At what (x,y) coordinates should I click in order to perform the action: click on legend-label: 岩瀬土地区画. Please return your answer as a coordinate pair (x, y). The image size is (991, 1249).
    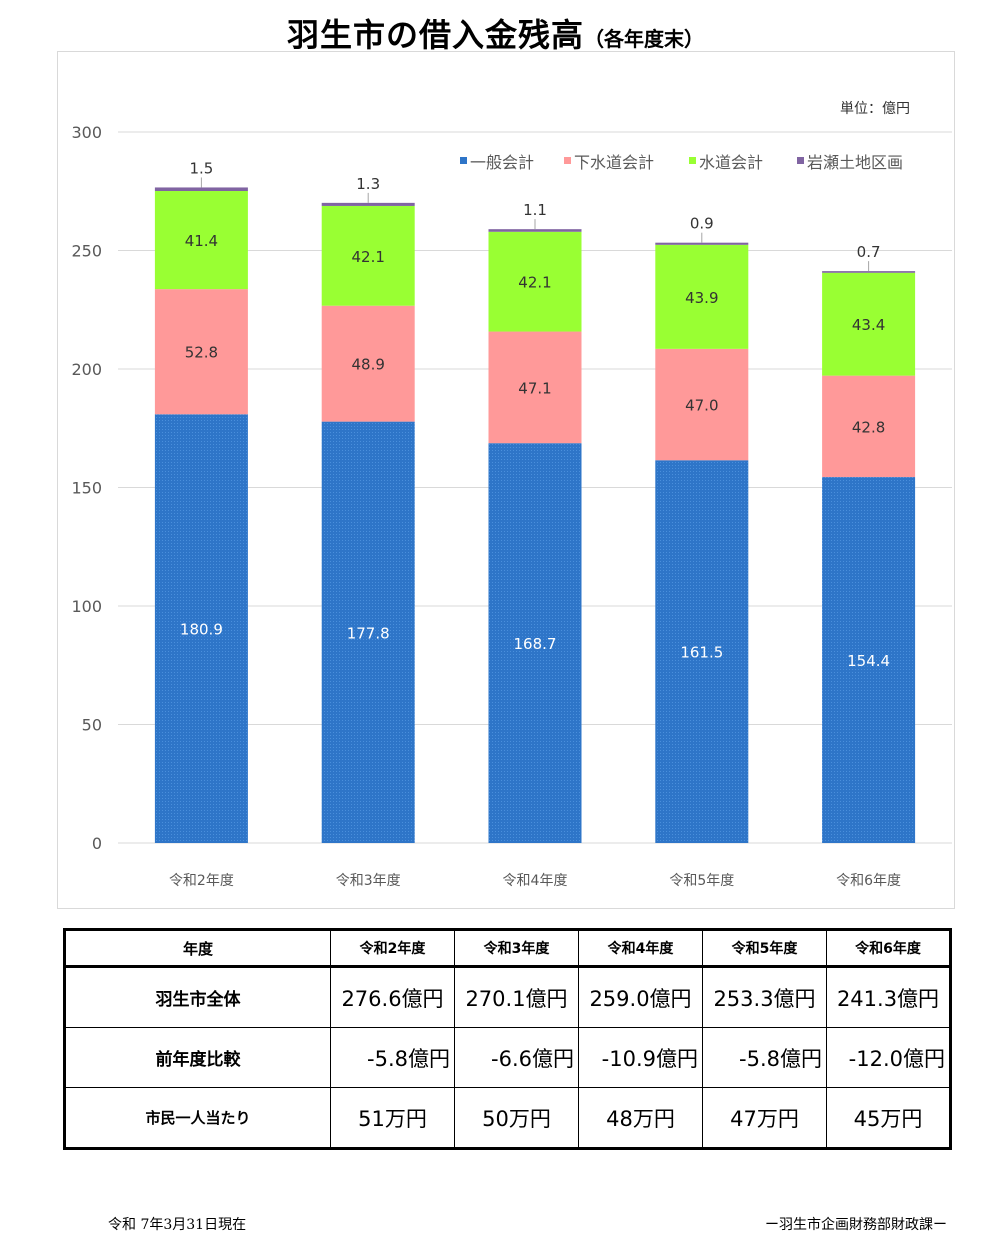
    Looking at the image, I should click on (855, 162).